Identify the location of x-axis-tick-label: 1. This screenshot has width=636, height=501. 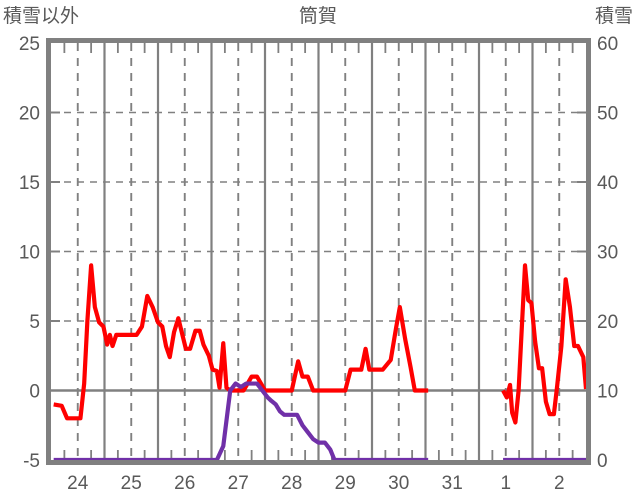
(505, 483).